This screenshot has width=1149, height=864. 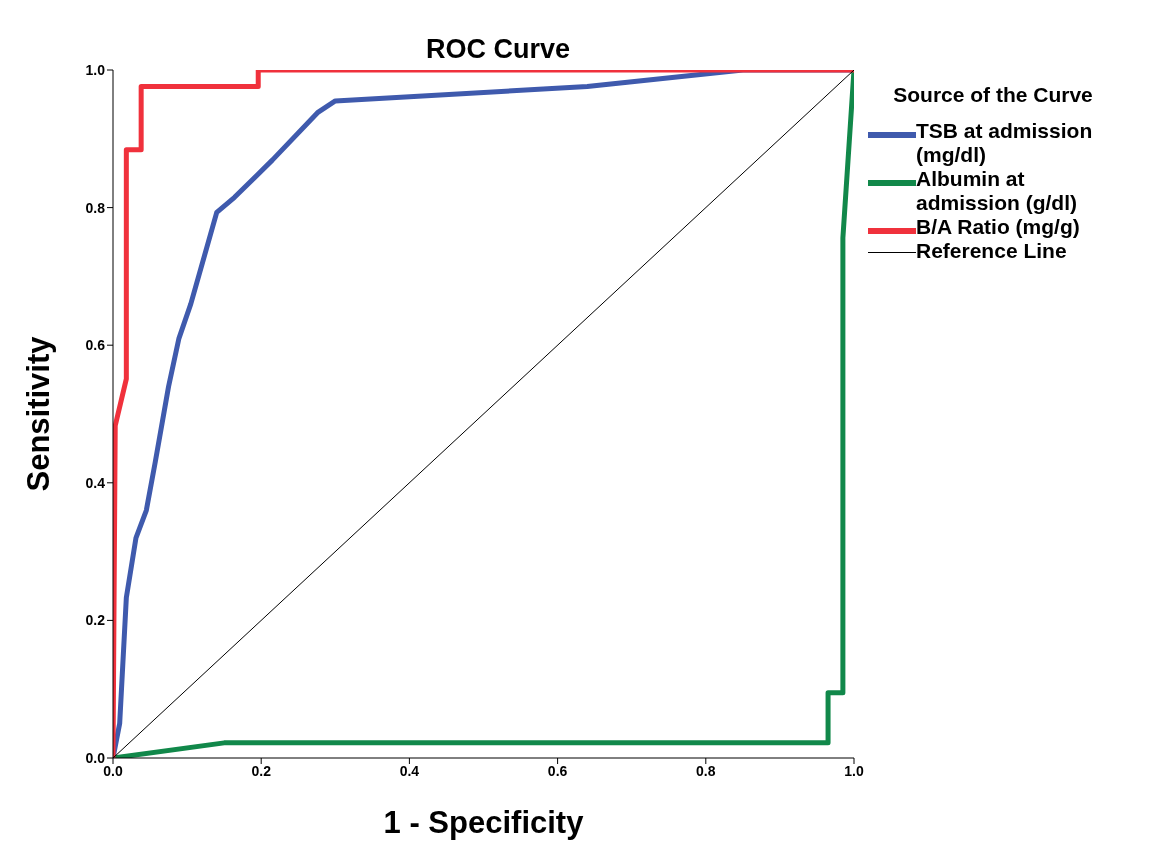 What do you see at coordinates (557, 770) in the screenshot?
I see `x-tick-label: 0.6` at bounding box center [557, 770].